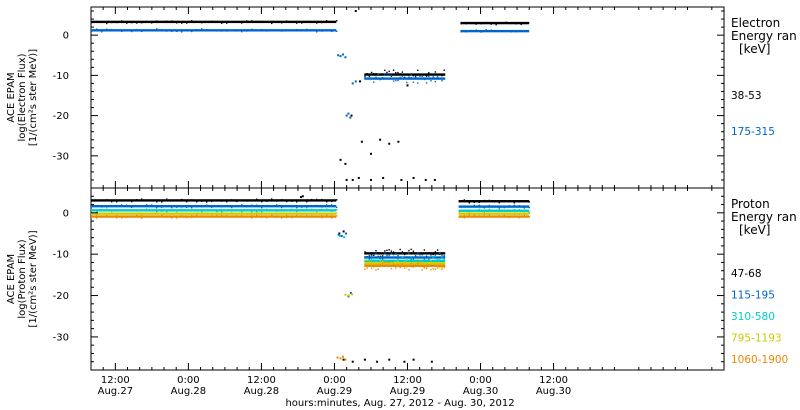  Describe the element at coordinates (214, 206) in the screenshot. I see `proton-series-115-195-segment` at that location.